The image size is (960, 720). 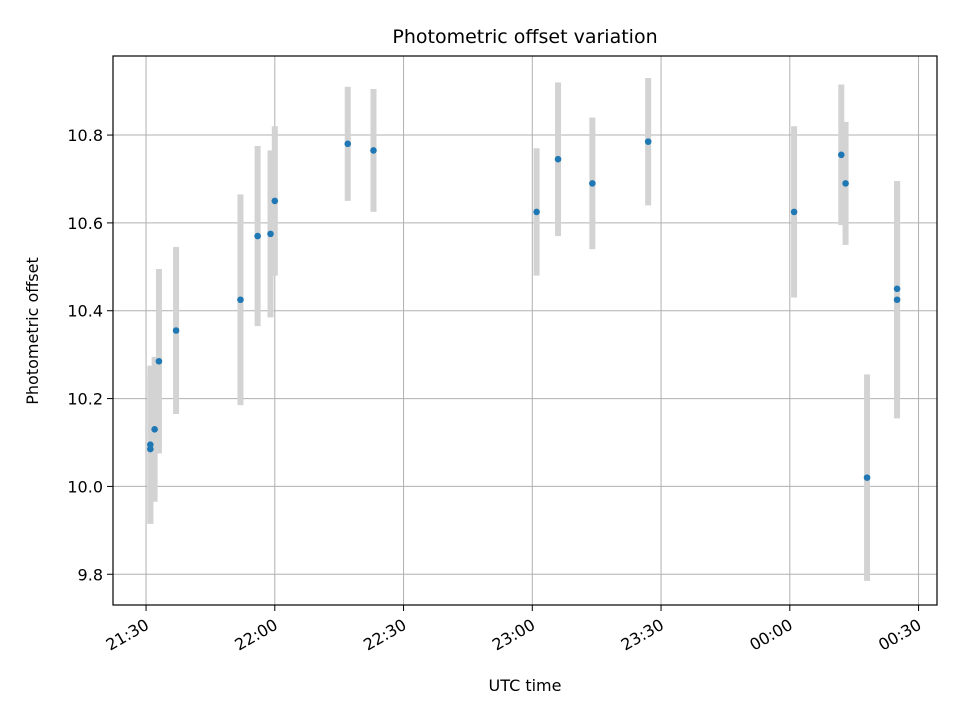 I want to click on y-tick-label: 9.8, so click(x=90, y=574).